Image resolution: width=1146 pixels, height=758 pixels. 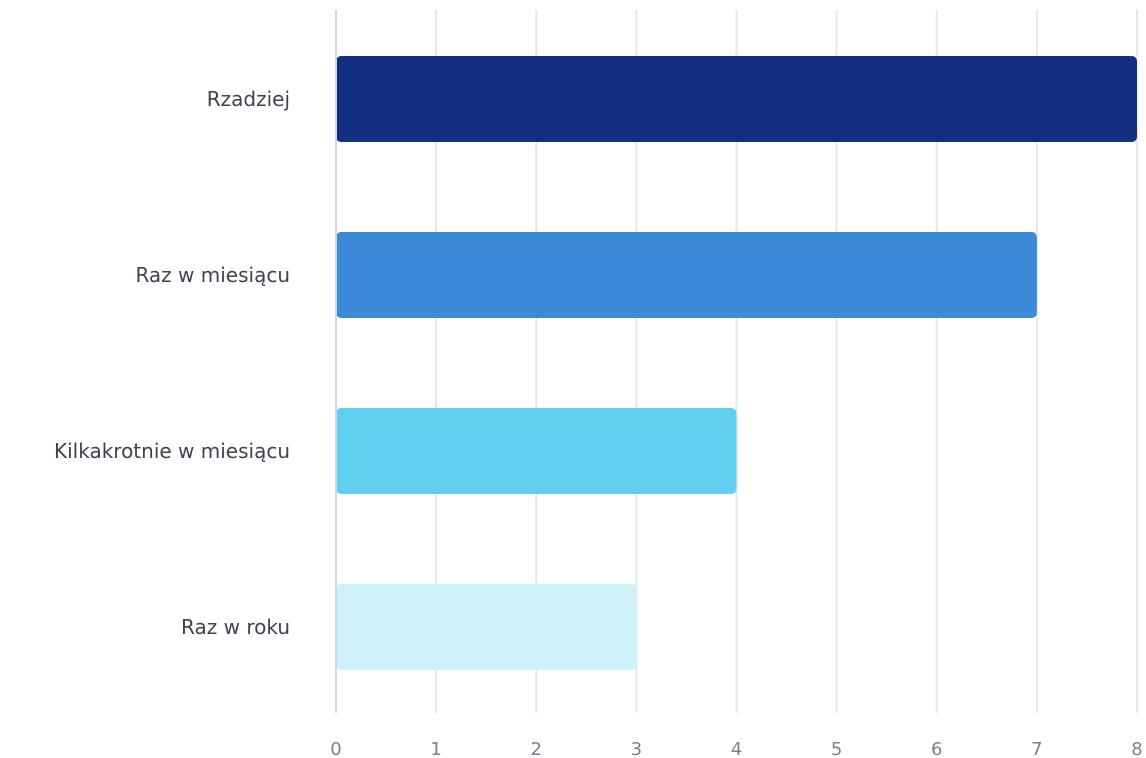 What do you see at coordinates (172, 451) in the screenshot?
I see `category-label-3: Kilkakrotnie w miesiącu` at bounding box center [172, 451].